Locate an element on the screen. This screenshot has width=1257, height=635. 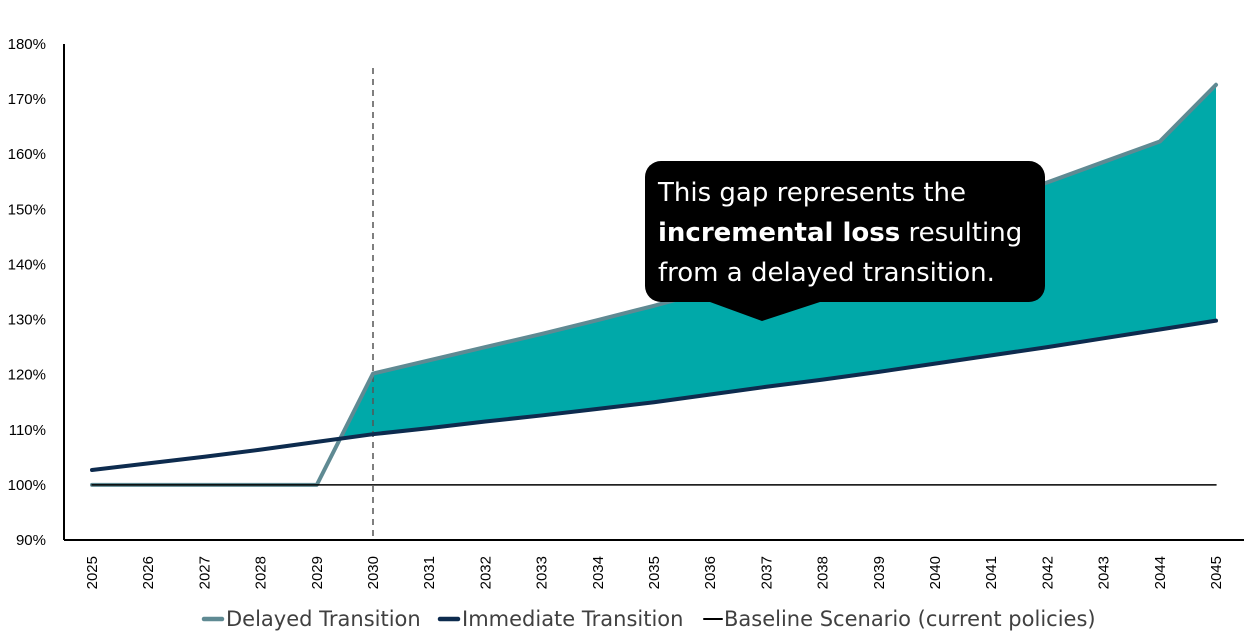
callout-line-2: incremental loss resulting is located at coordinates (840, 233).